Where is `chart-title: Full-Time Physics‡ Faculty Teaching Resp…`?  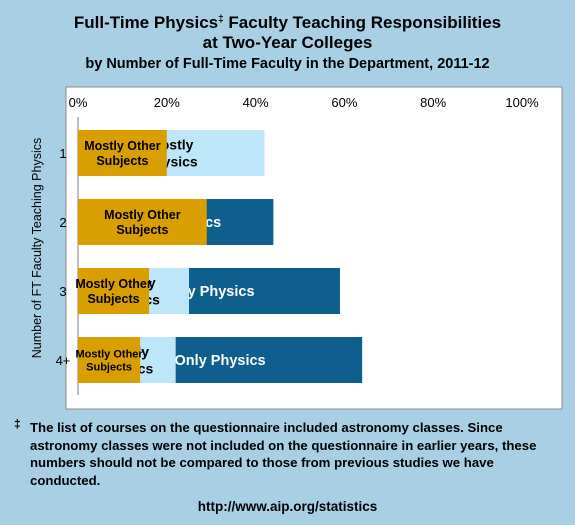 chart-title: Full-Time Physics‡ Faculty Teaching Resp… is located at coordinates (287, 42).